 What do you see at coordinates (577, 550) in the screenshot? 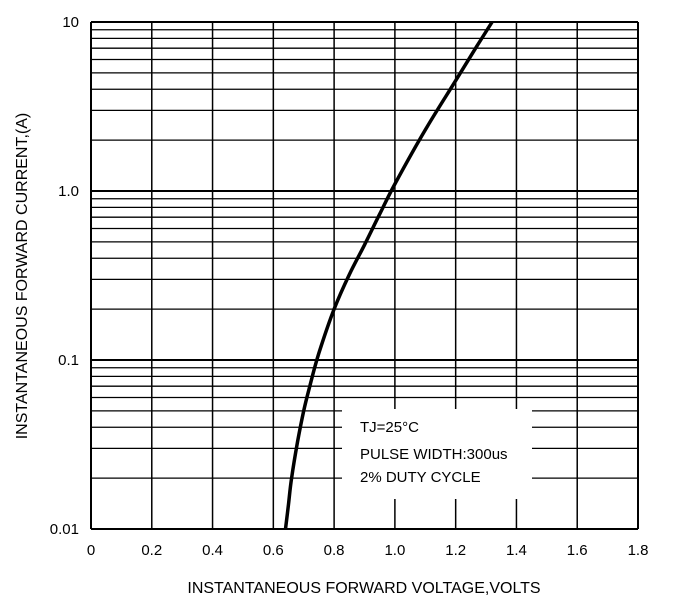
I see `x-tick-label: 1.6` at bounding box center [577, 550].